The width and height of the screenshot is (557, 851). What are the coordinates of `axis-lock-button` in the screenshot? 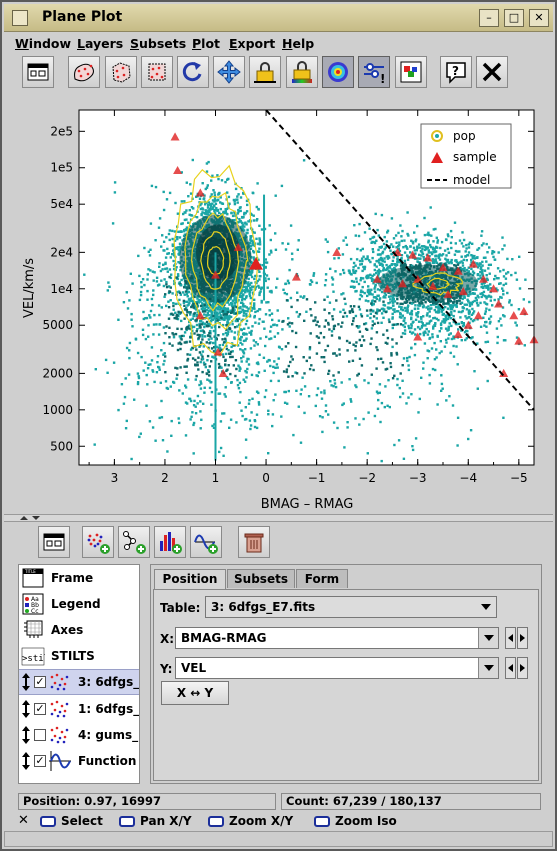 It's located at (265, 72).